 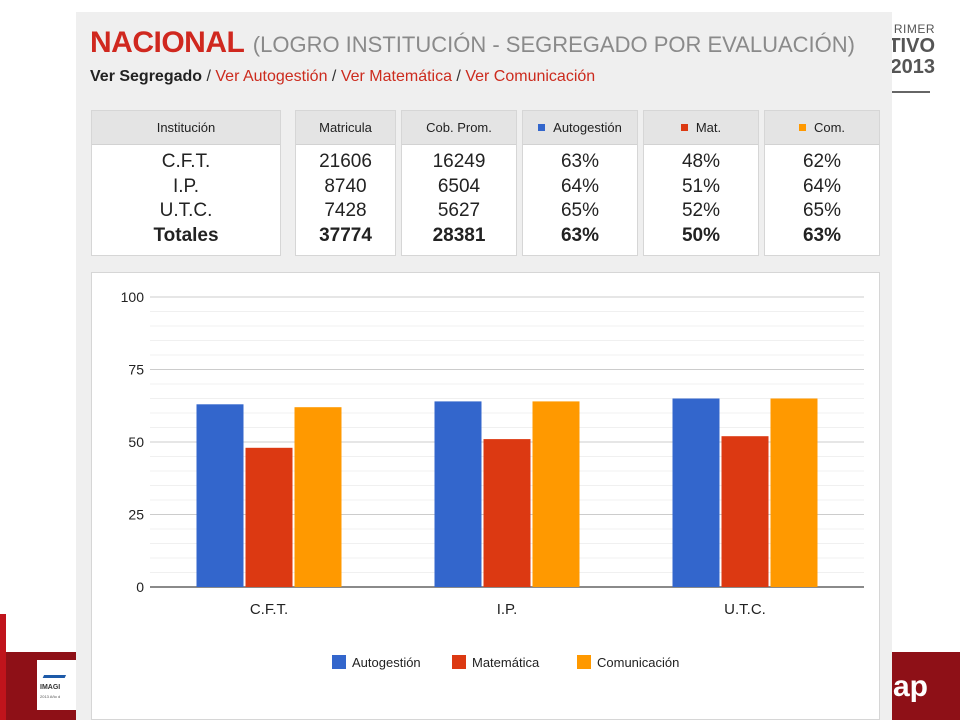 I want to click on table-cell: 63%, so click(x=580, y=161).